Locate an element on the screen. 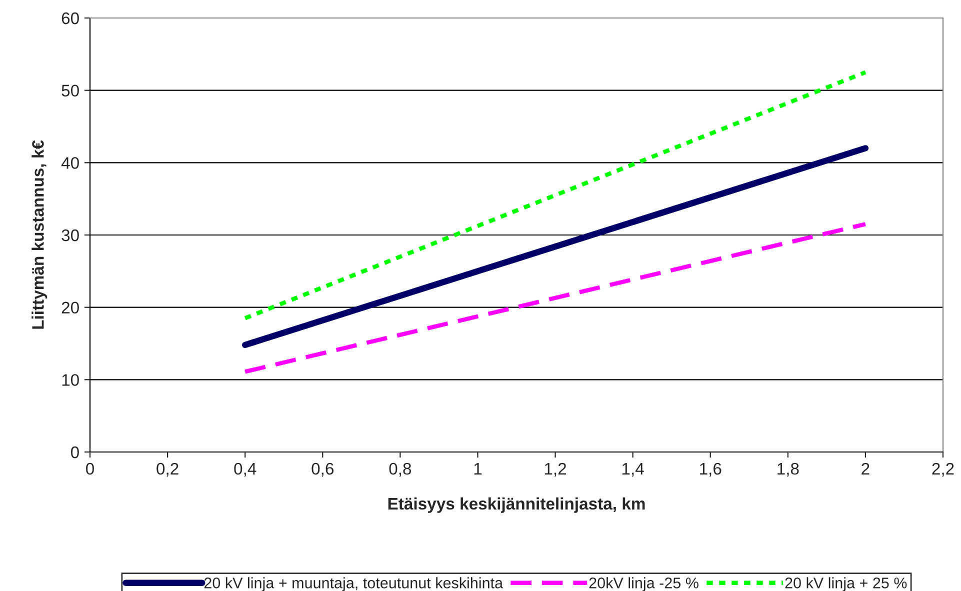  x-tick-label: 1,4 is located at coordinates (633, 470).